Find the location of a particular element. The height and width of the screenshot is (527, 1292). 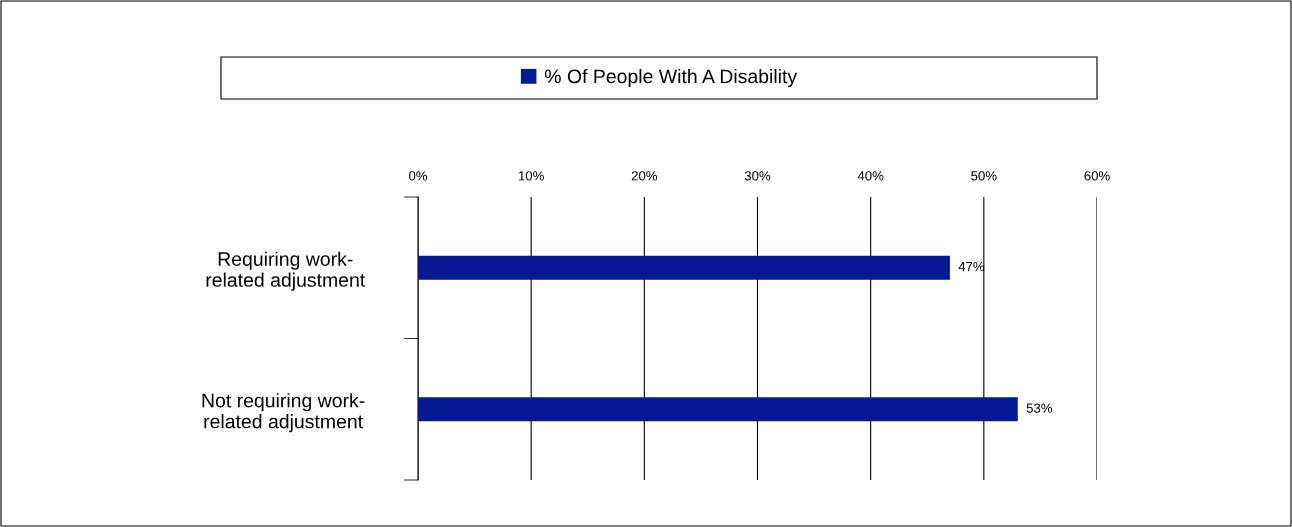

x-tick-label: 60% is located at coordinates (1097, 176).